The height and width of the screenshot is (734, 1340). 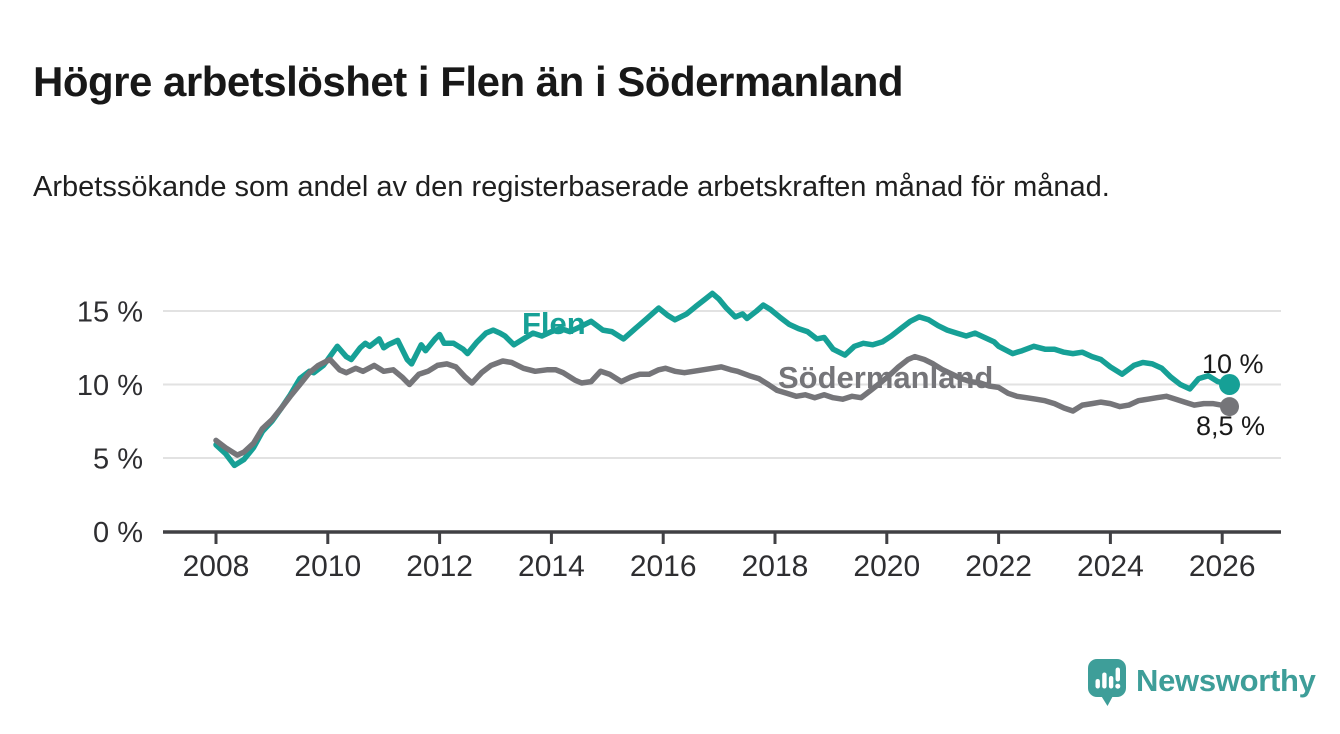 What do you see at coordinates (1229, 384) in the screenshot?
I see `flen-end-dot` at bounding box center [1229, 384].